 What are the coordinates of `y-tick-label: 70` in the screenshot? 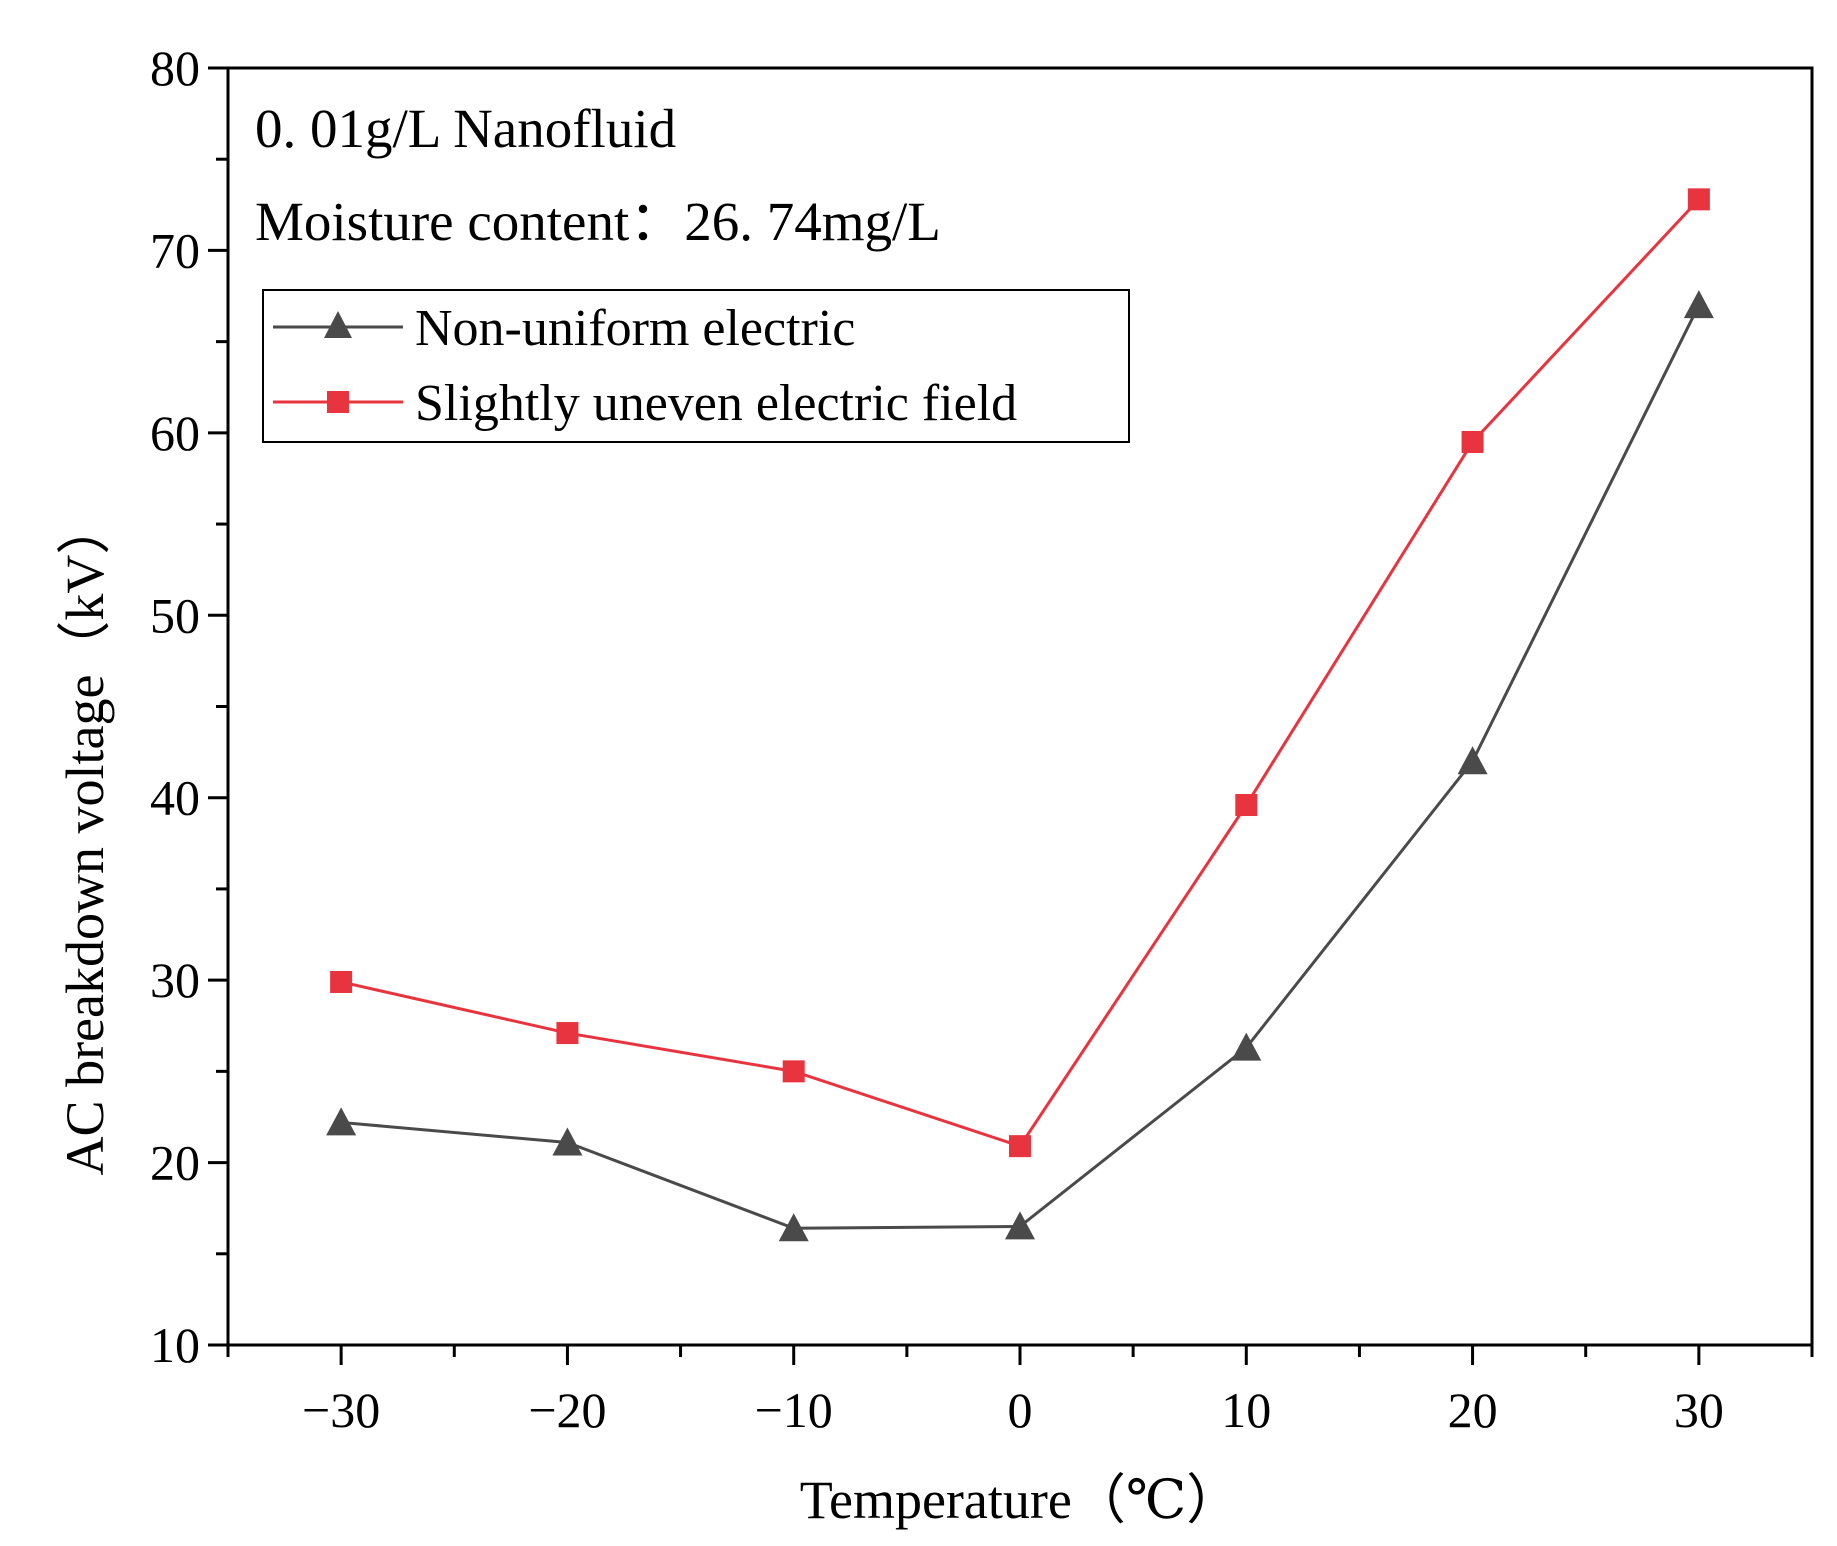 It's located at (175, 250).